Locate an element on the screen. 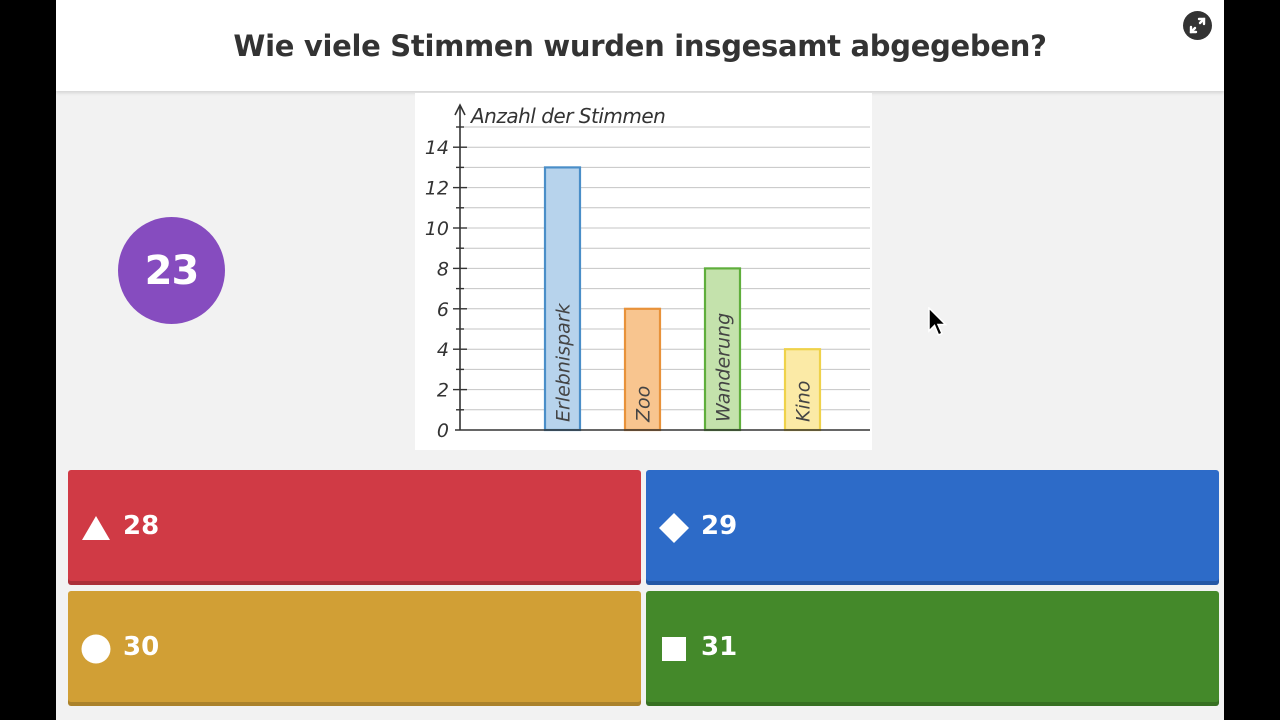 The image size is (1280, 720). y-tick-label: 4 is located at coordinates (443, 350).